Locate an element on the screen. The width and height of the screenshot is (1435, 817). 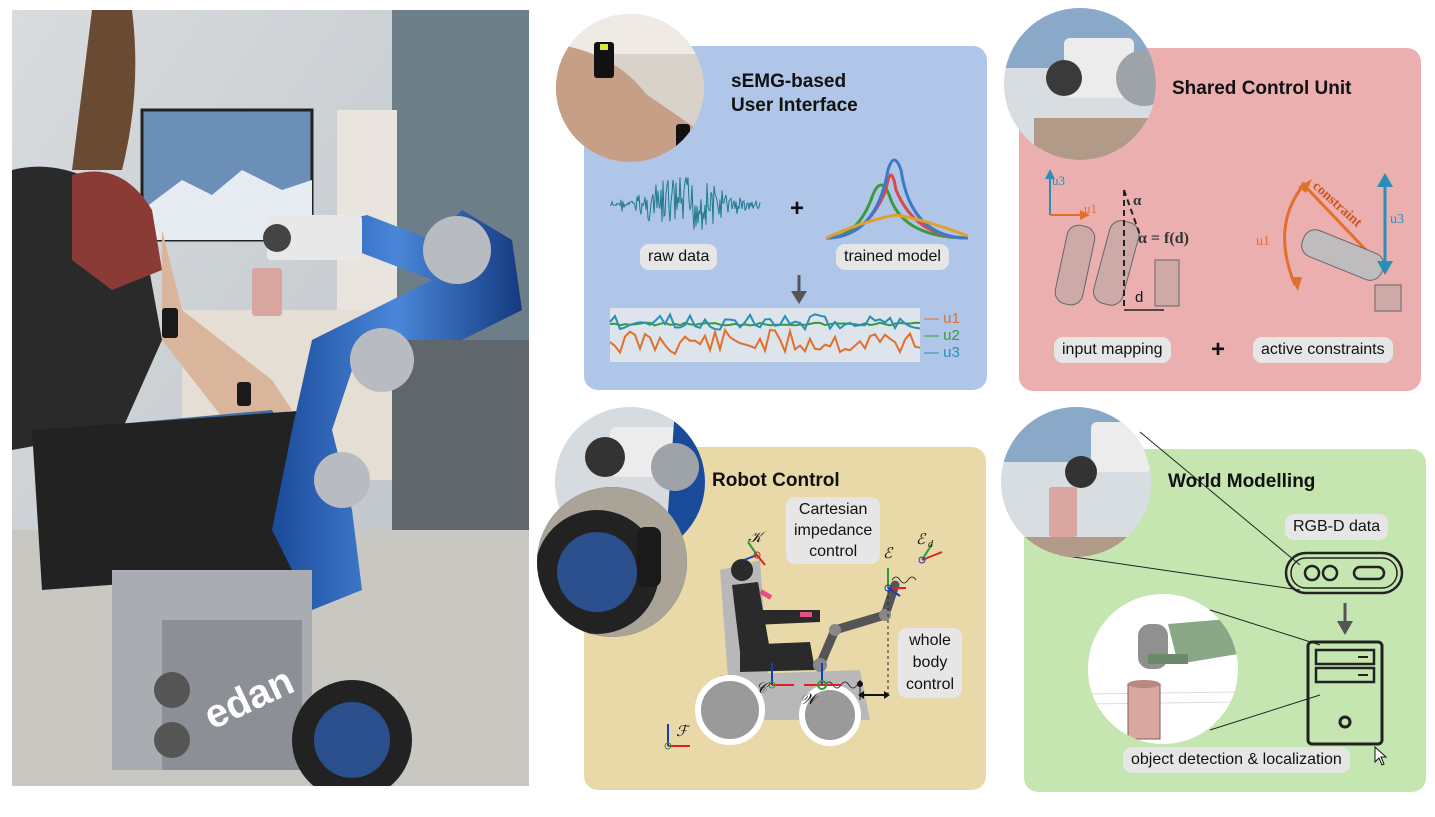
control-signals-plot is located at coordinates (765, 335).